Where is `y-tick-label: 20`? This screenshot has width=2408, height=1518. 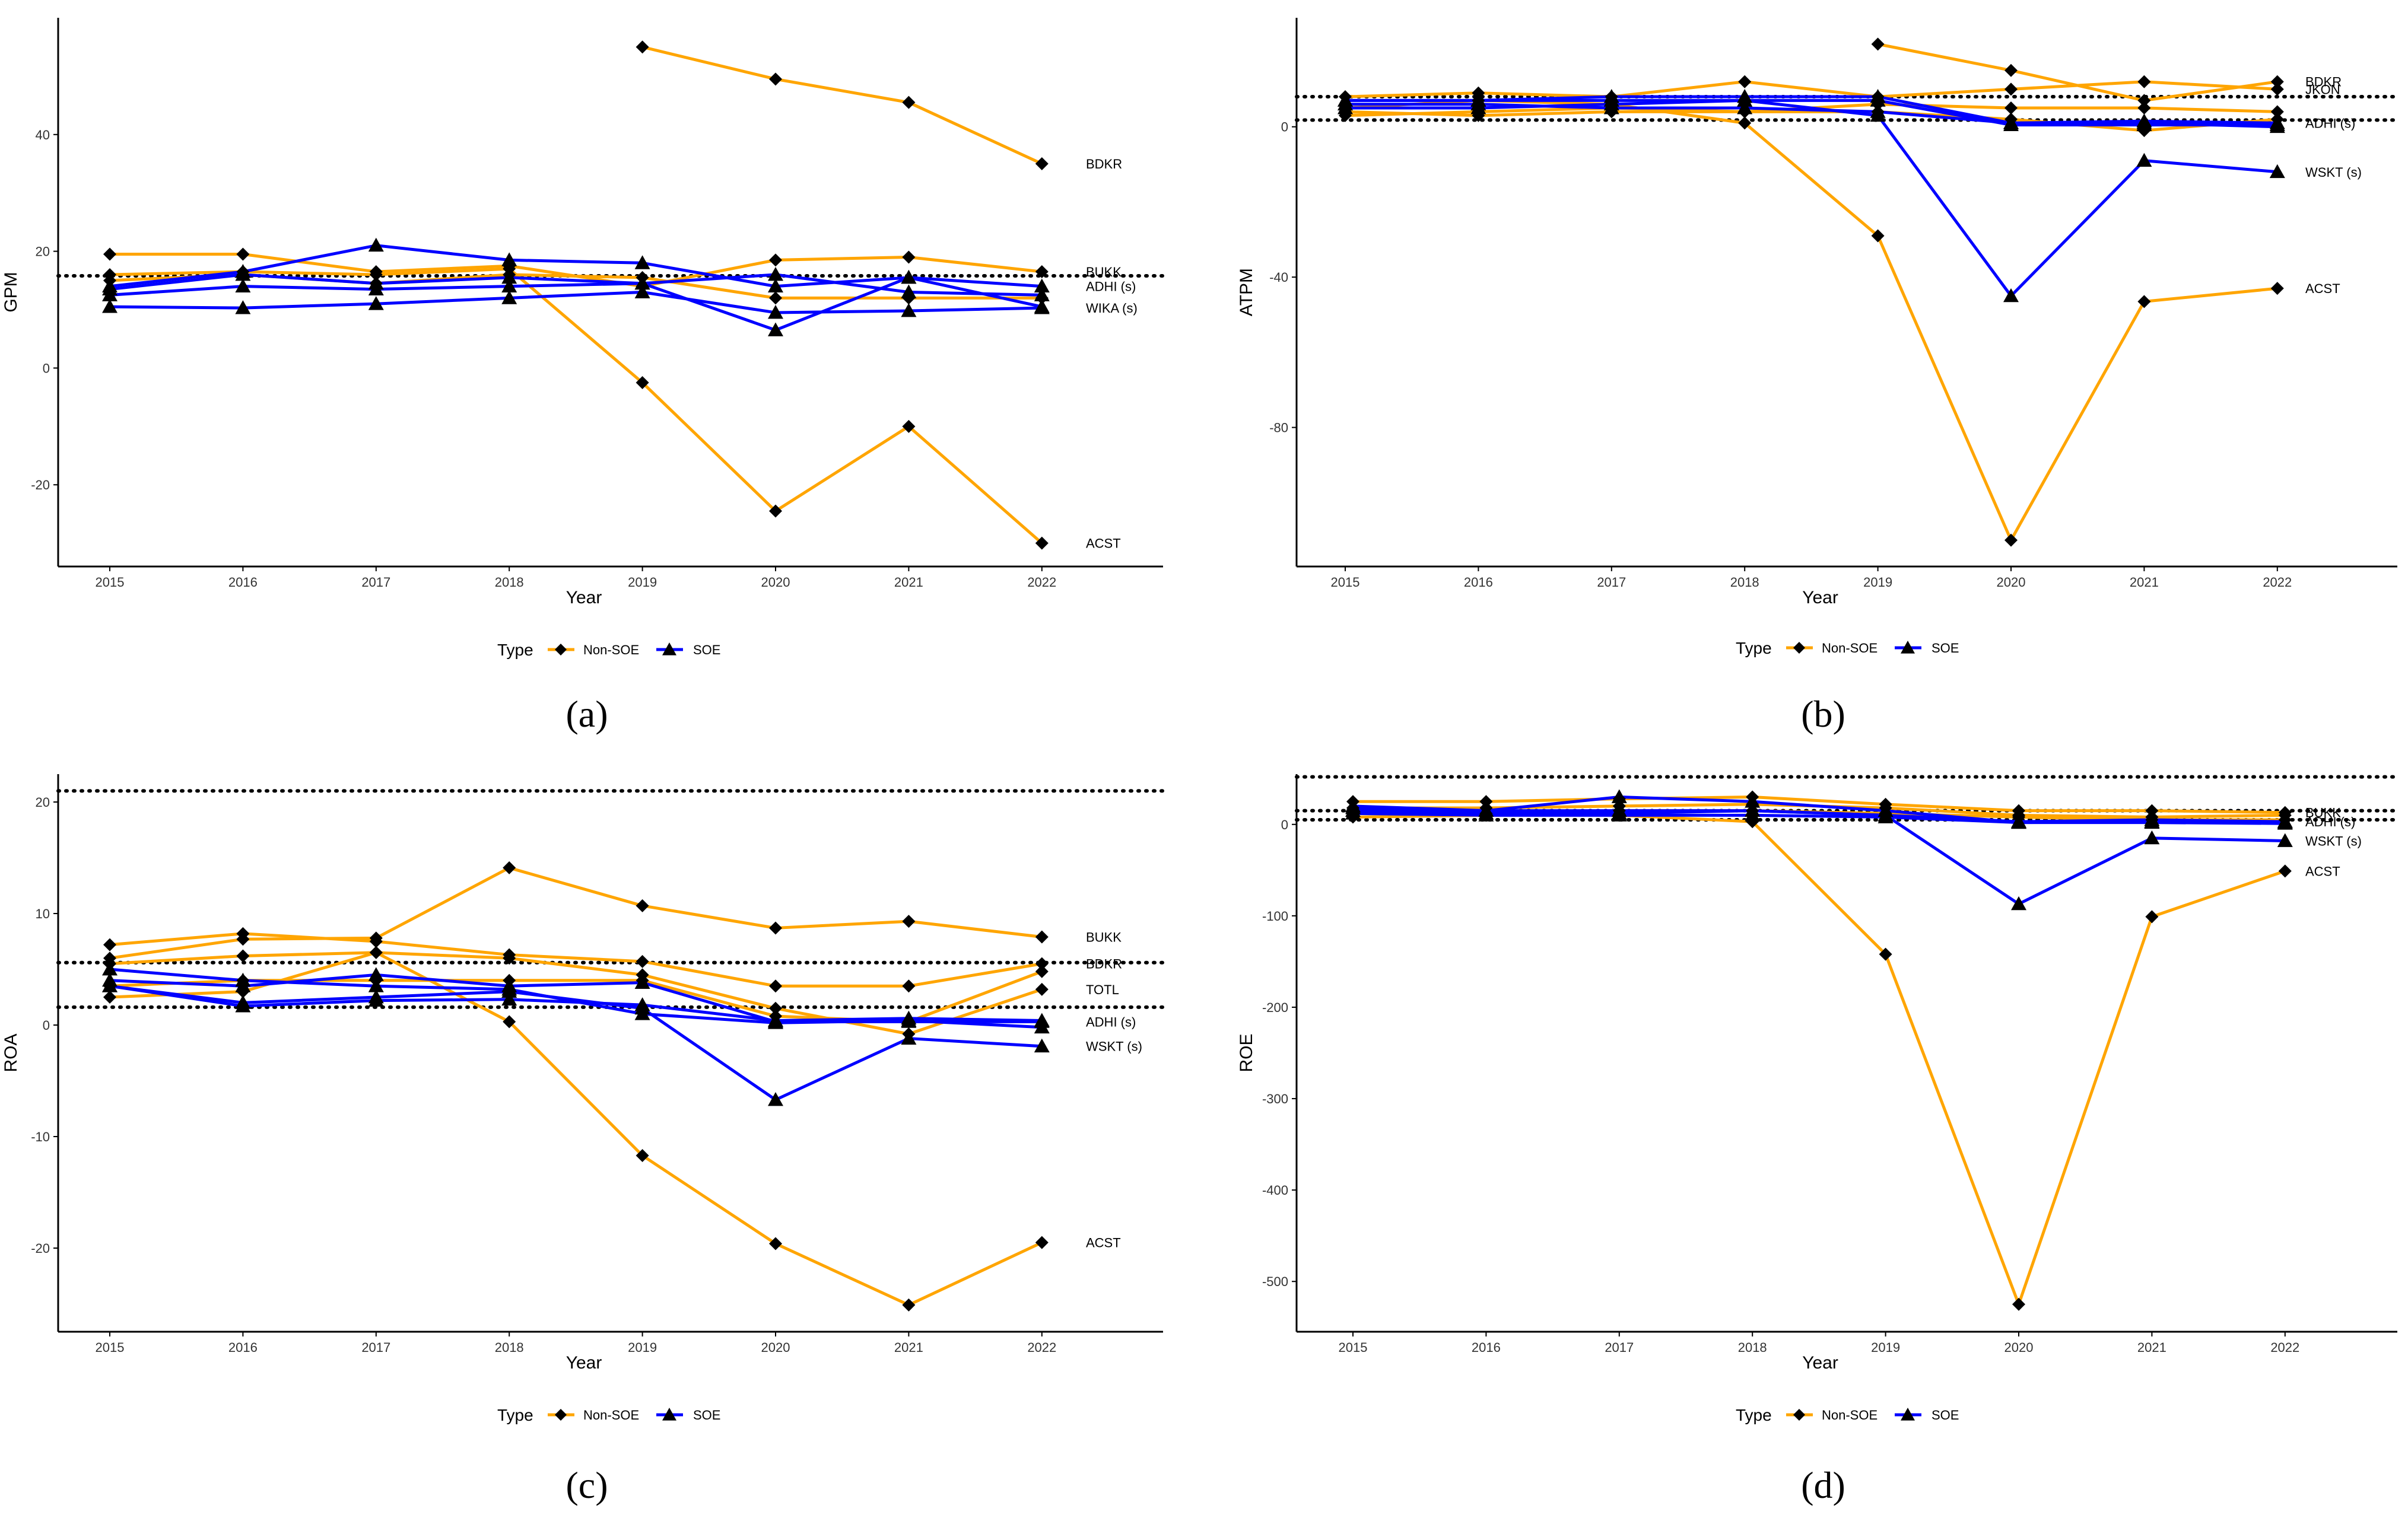
y-tick-label: 20 is located at coordinates (43, 802).